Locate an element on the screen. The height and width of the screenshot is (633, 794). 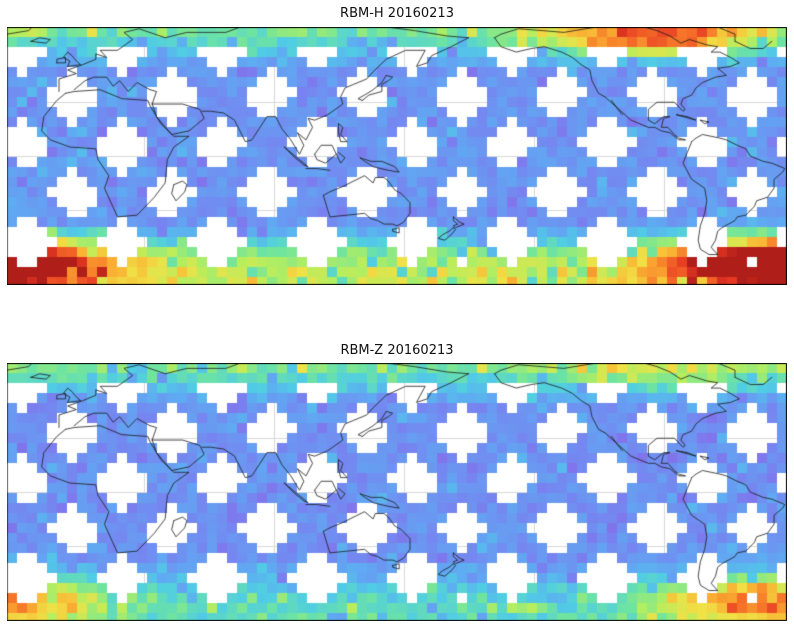
panel-title-rbm-z: RBM-Z 20160213 is located at coordinates (397, 350).